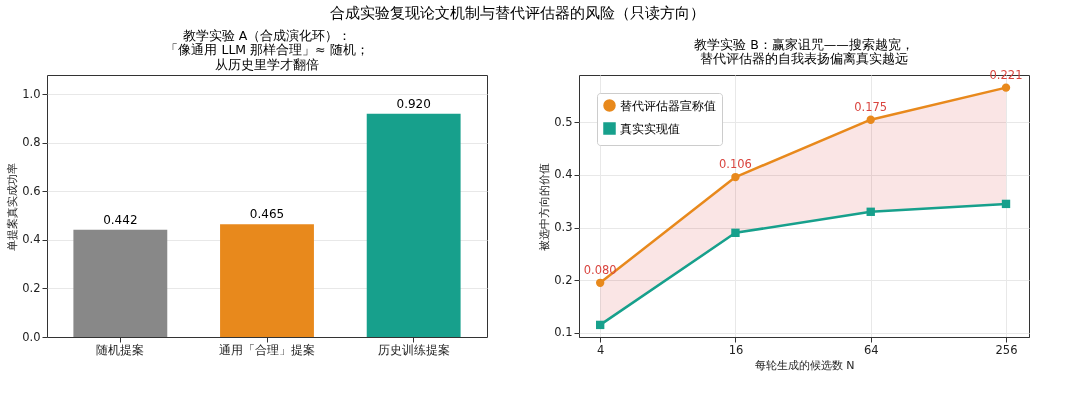 The image size is (1080, 399). What do you see at coordinates (267, 49) in the screenshot?
I see `chart-title: 教学实验 A（合成演化环）：「像通用 LLM 那样合理」≈ 随机；从历史里学才翻倍` at bounding box center [267, 49].